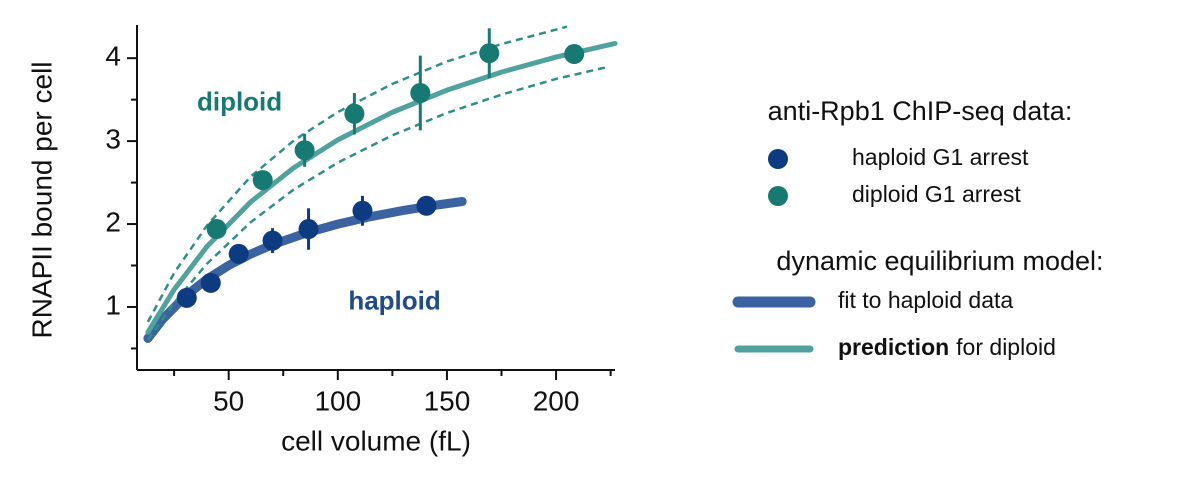 Image resolution: width=1200 pixels, height=487 pixels. Describe the element at coordinates (394, 301) in the screenshot. I see `annotation: haploid` at that location.